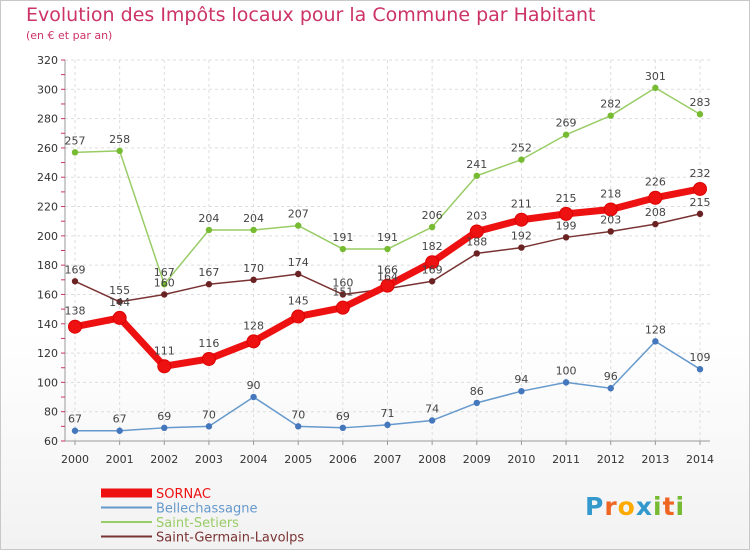 The image size is (750, 550). Describe the element at coordinates (69, 35) in the screenshot. I see `chart-subtitle: (en € et par an)` at that location.